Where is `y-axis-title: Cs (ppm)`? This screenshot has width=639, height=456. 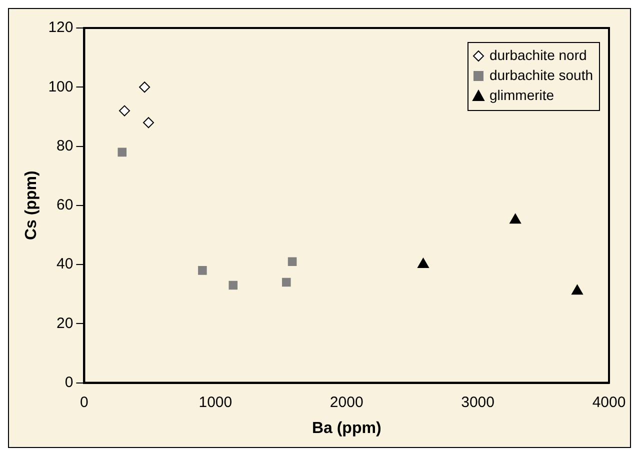 y-axis-title: Cs (ppm) is located at coordinates (31, 205).